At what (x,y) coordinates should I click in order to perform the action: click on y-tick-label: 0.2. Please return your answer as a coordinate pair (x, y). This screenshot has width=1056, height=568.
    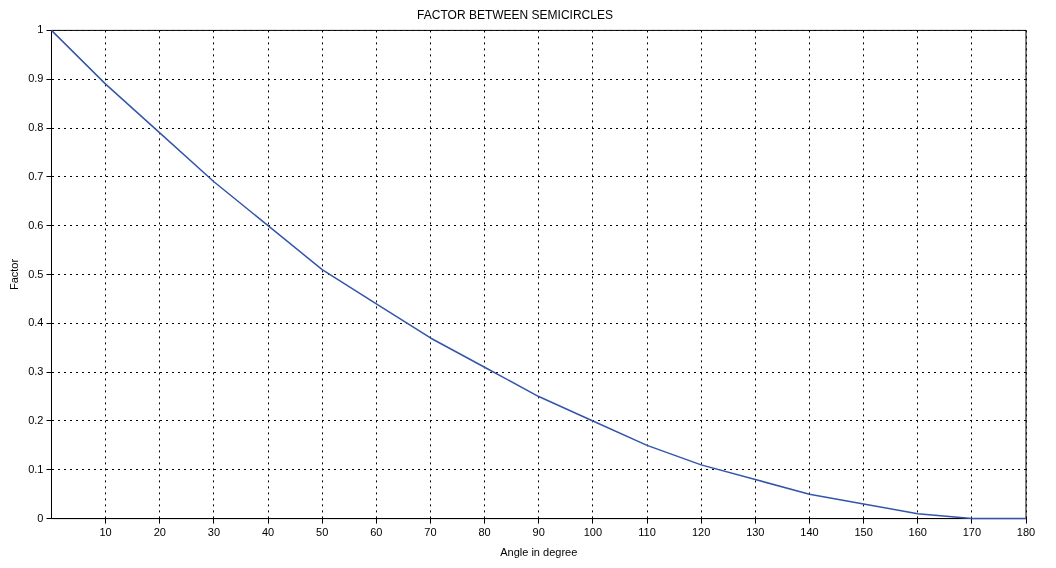
    Looking at the image, I should click on (36, 419).